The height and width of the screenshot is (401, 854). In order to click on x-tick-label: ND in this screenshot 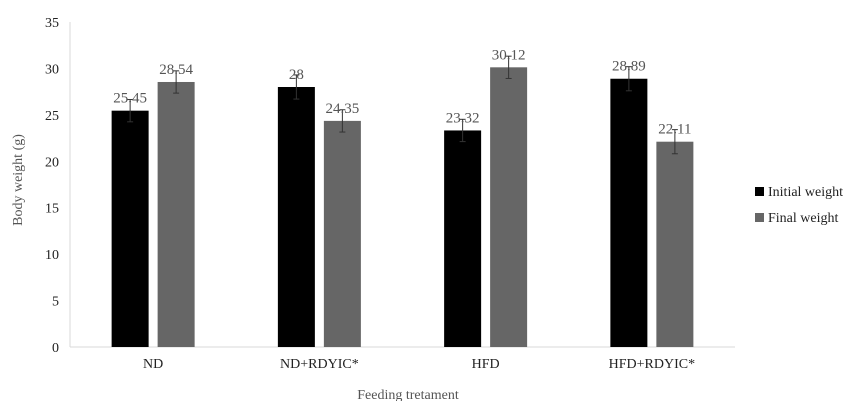, I will do `click(153, 364)`.